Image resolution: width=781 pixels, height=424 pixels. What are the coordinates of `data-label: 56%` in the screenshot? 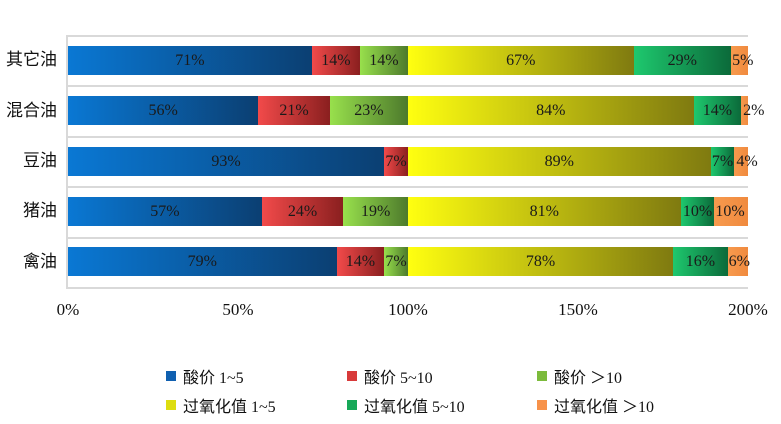 It's located at (163, 110).